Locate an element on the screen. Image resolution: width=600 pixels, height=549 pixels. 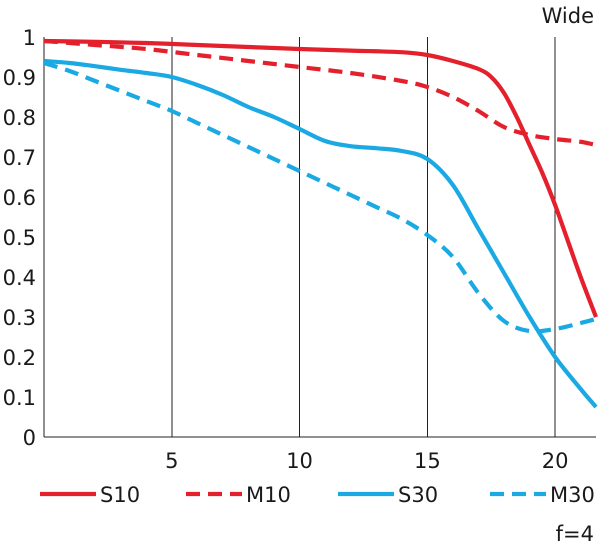
y-tick-label-0-8: 0.8 is located at coordinates (19, 118).